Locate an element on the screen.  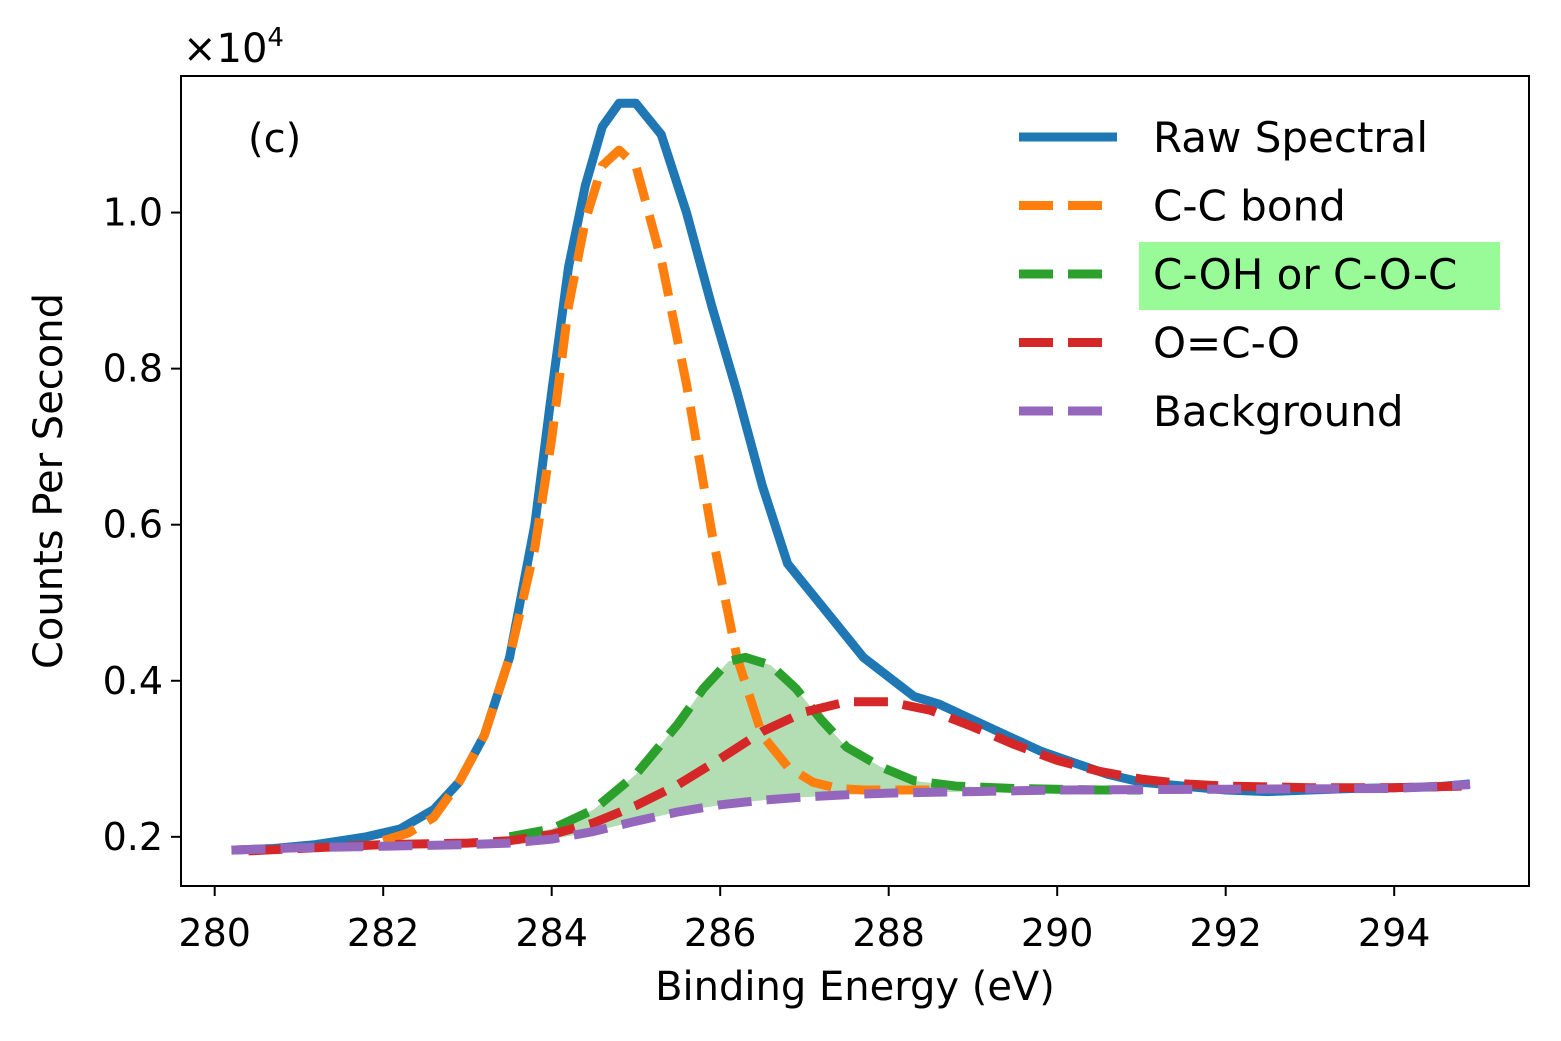
y-axis-ticks: 0.2 0.4 0.6 0.8 1.0 is located at coordinates (142, 525).